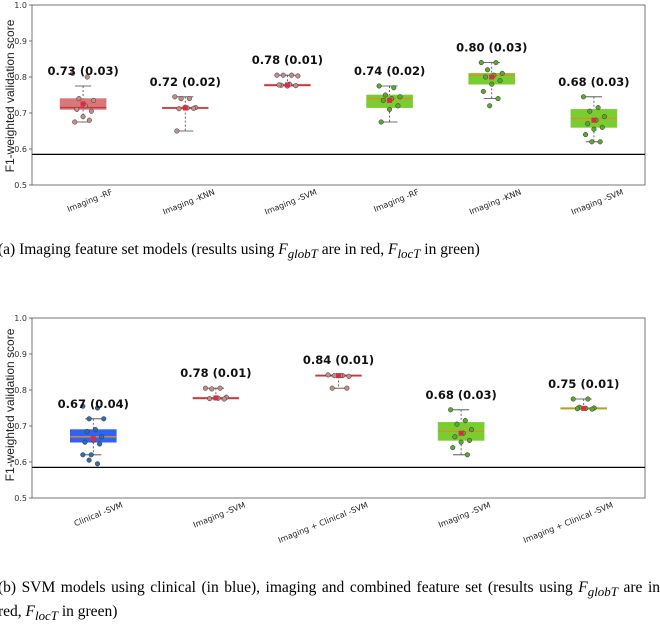 This screenshot has width=660, height=630. Describe the element at coordinates (20, 318) in the screenshot. I see `y-tick-label: 1.0` at that location.